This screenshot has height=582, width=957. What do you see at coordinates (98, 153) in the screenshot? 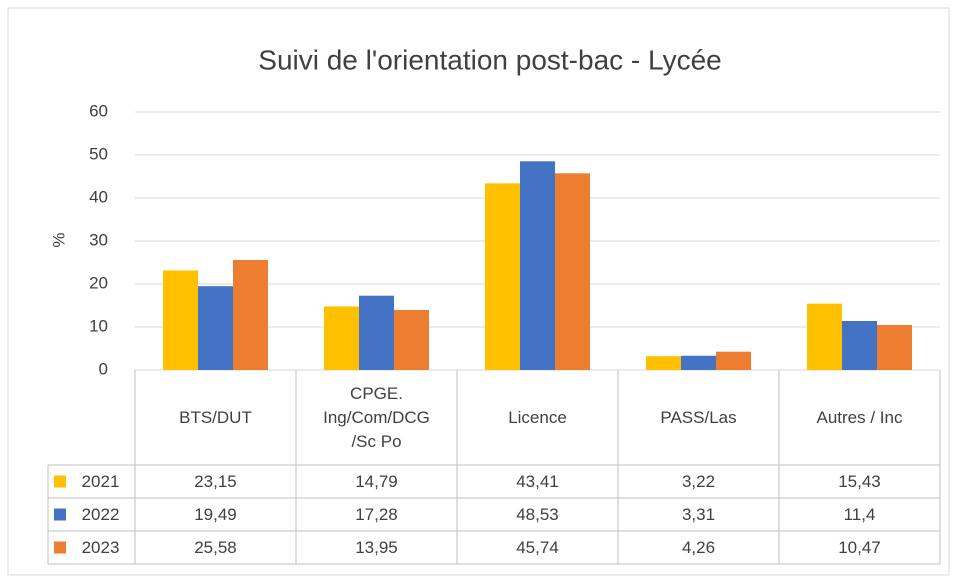
I see `y-tick-label: 50` at bounding box center [98, 153].